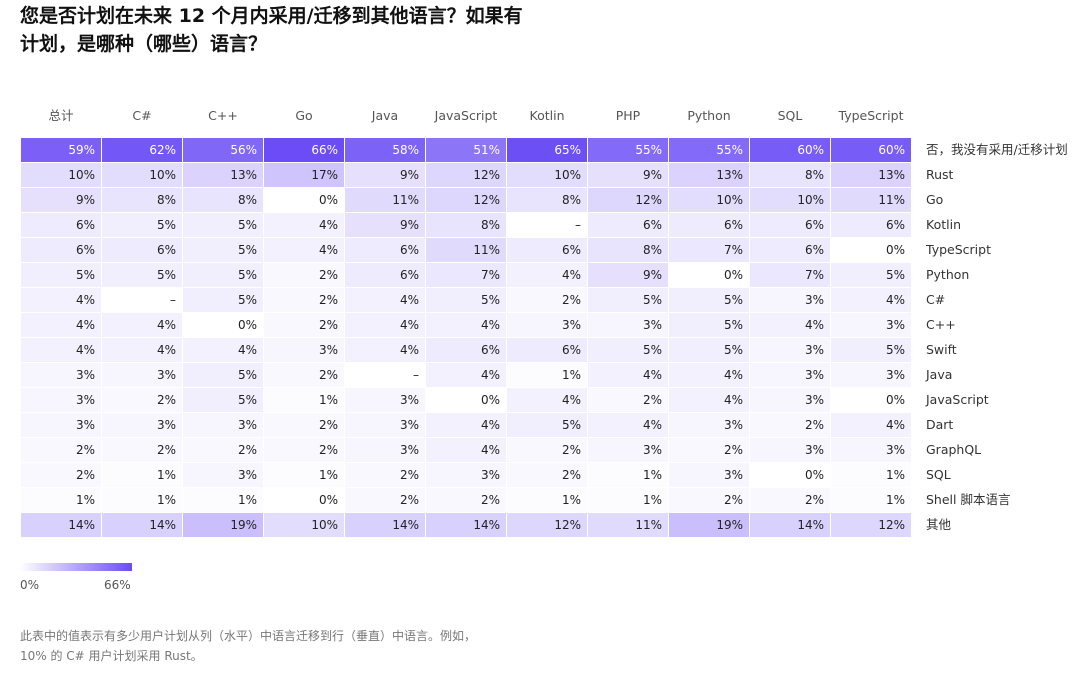 The height and width of the screenshot is (679, 1080). What do you see at coordinates (939, 374) in the screenshot?
I see `row-label: Java` at bounding box center [939, 374].